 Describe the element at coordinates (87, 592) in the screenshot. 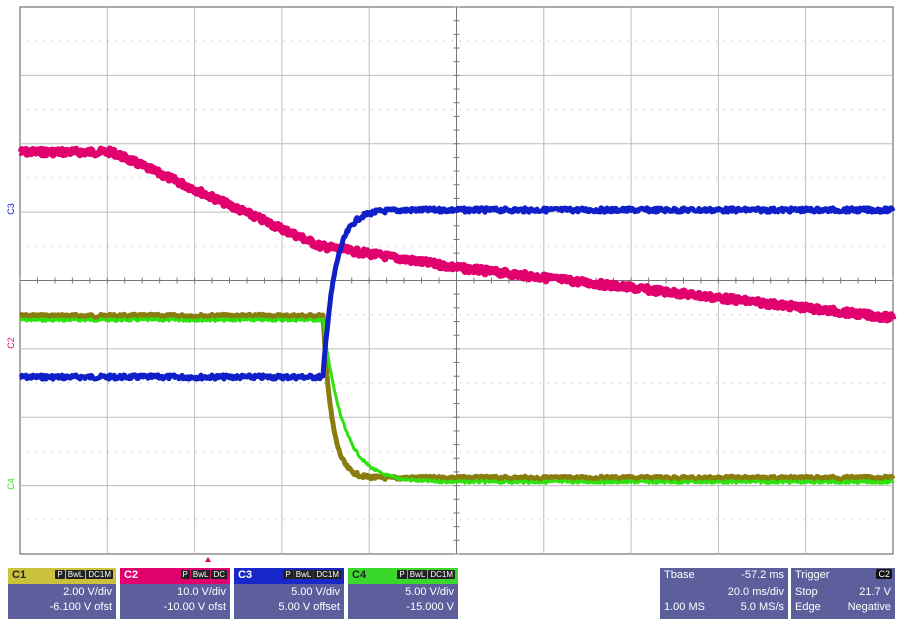

I see `volts-per-div: 2.00 V/div` at that location.